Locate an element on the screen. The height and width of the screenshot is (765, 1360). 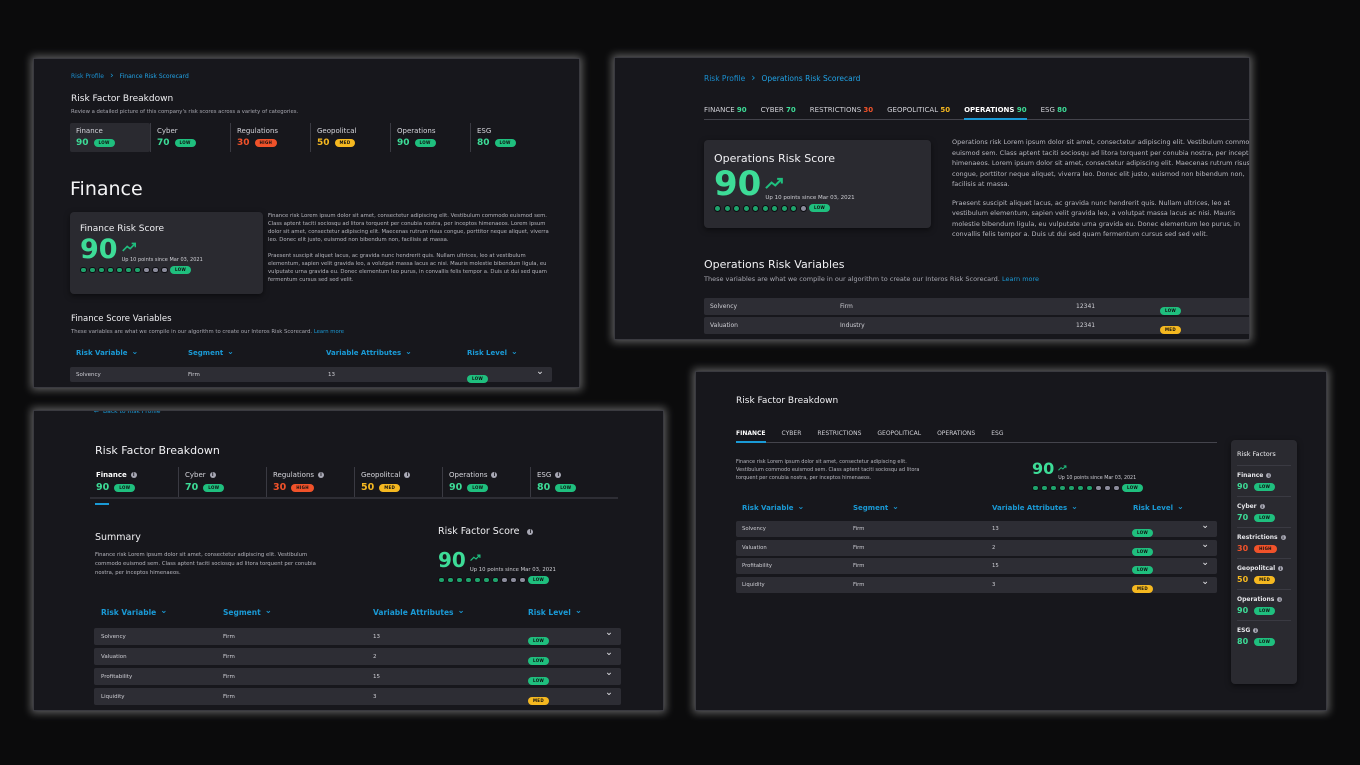
risk-factor-cyber: Cyber 70 LOW is located at coordinates (190, 137).